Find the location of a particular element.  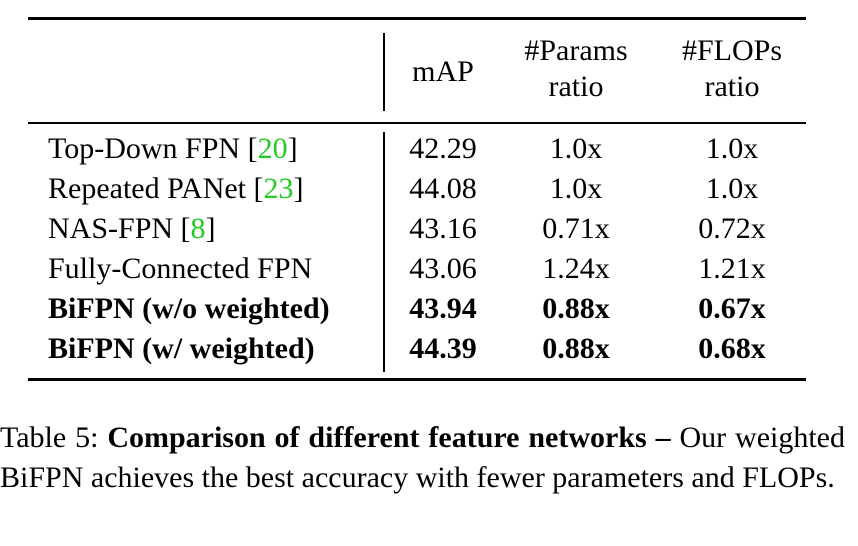

header-params-line1: #Params is located at coordinates (576, 50).